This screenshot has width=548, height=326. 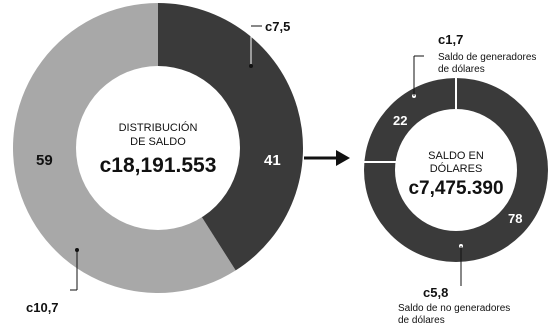 What do you see at coordinates (42, 307) in the screenshot?
I see `amount-c10-7: c10,7` at bounding box center [42, 307].